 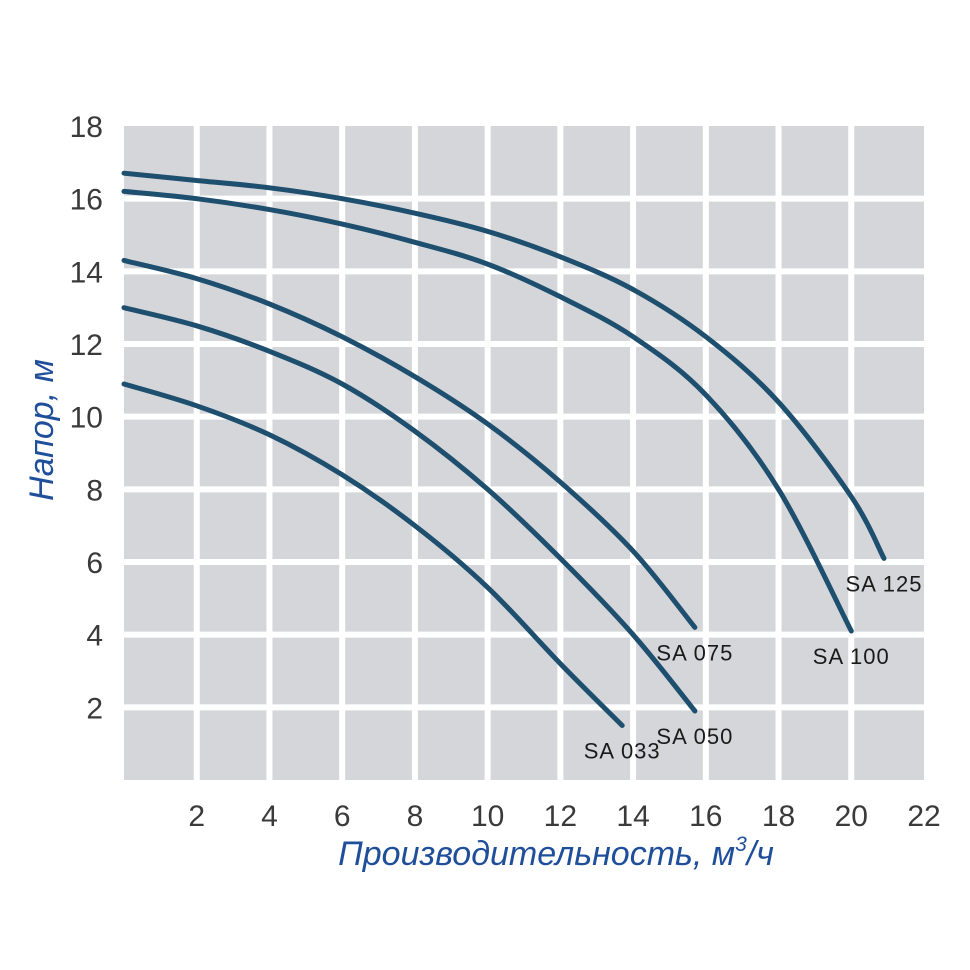 I want to click on x-tick-label: 6, so click(x=342, y=816).